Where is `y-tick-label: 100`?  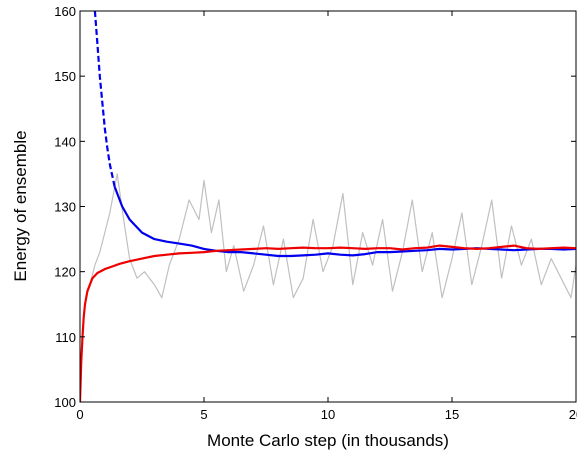
y-tick-label: 100 is located at coordinates (65, 402).